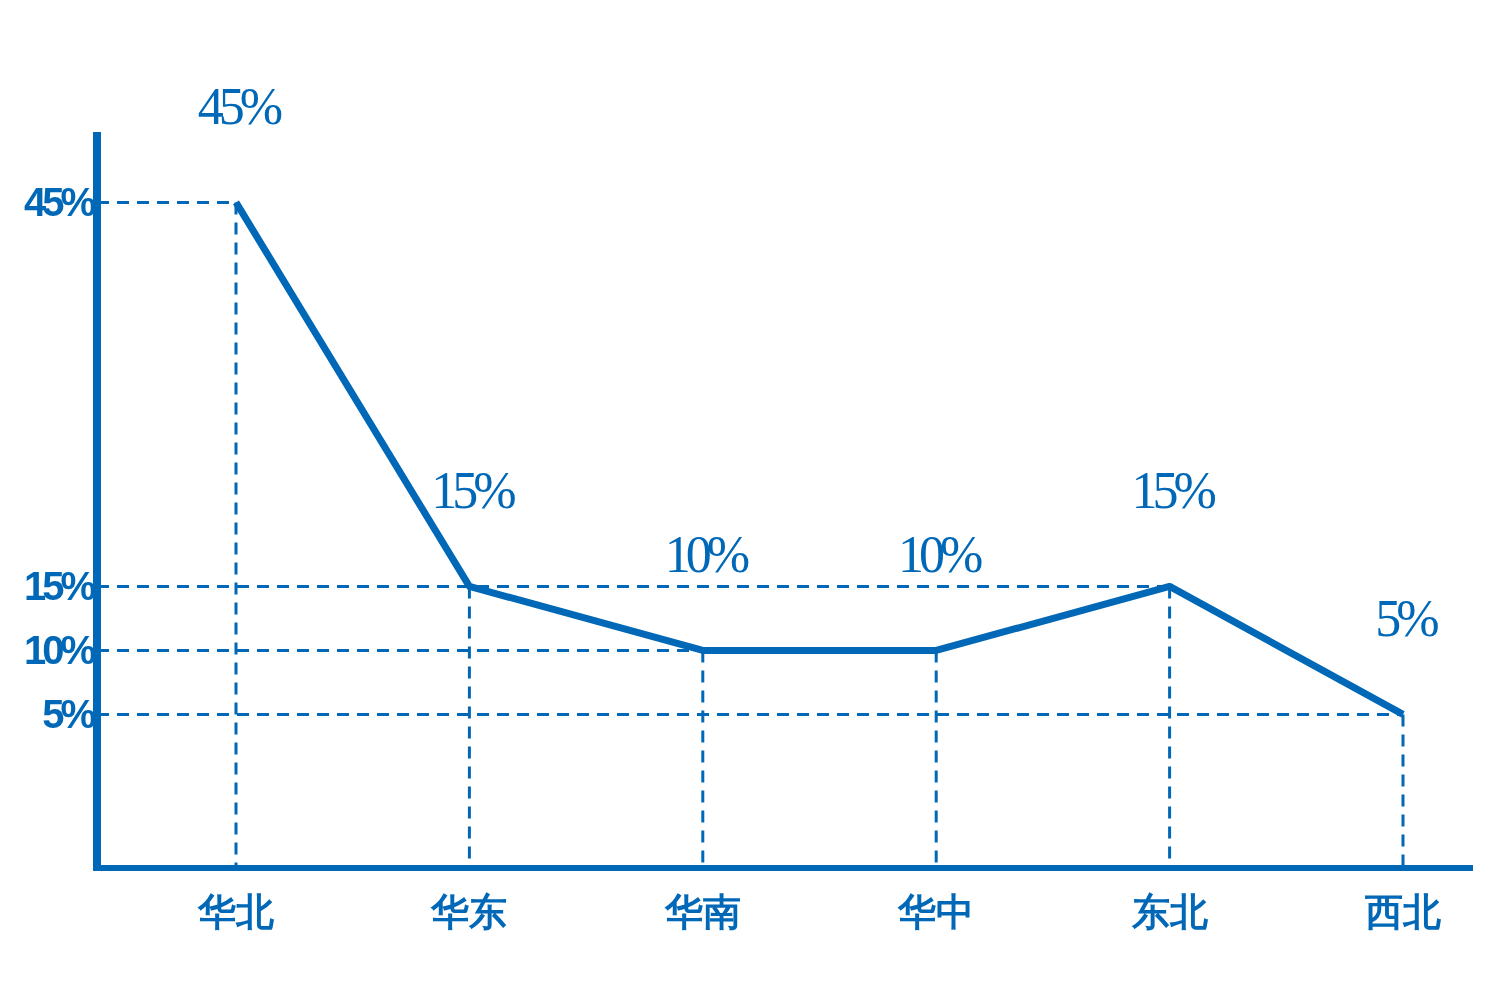 The image size is (1500, 1000). Describe the element at coordinates (59, 202) in the screenshot. I see `y-tick-label: 45%` at that location.